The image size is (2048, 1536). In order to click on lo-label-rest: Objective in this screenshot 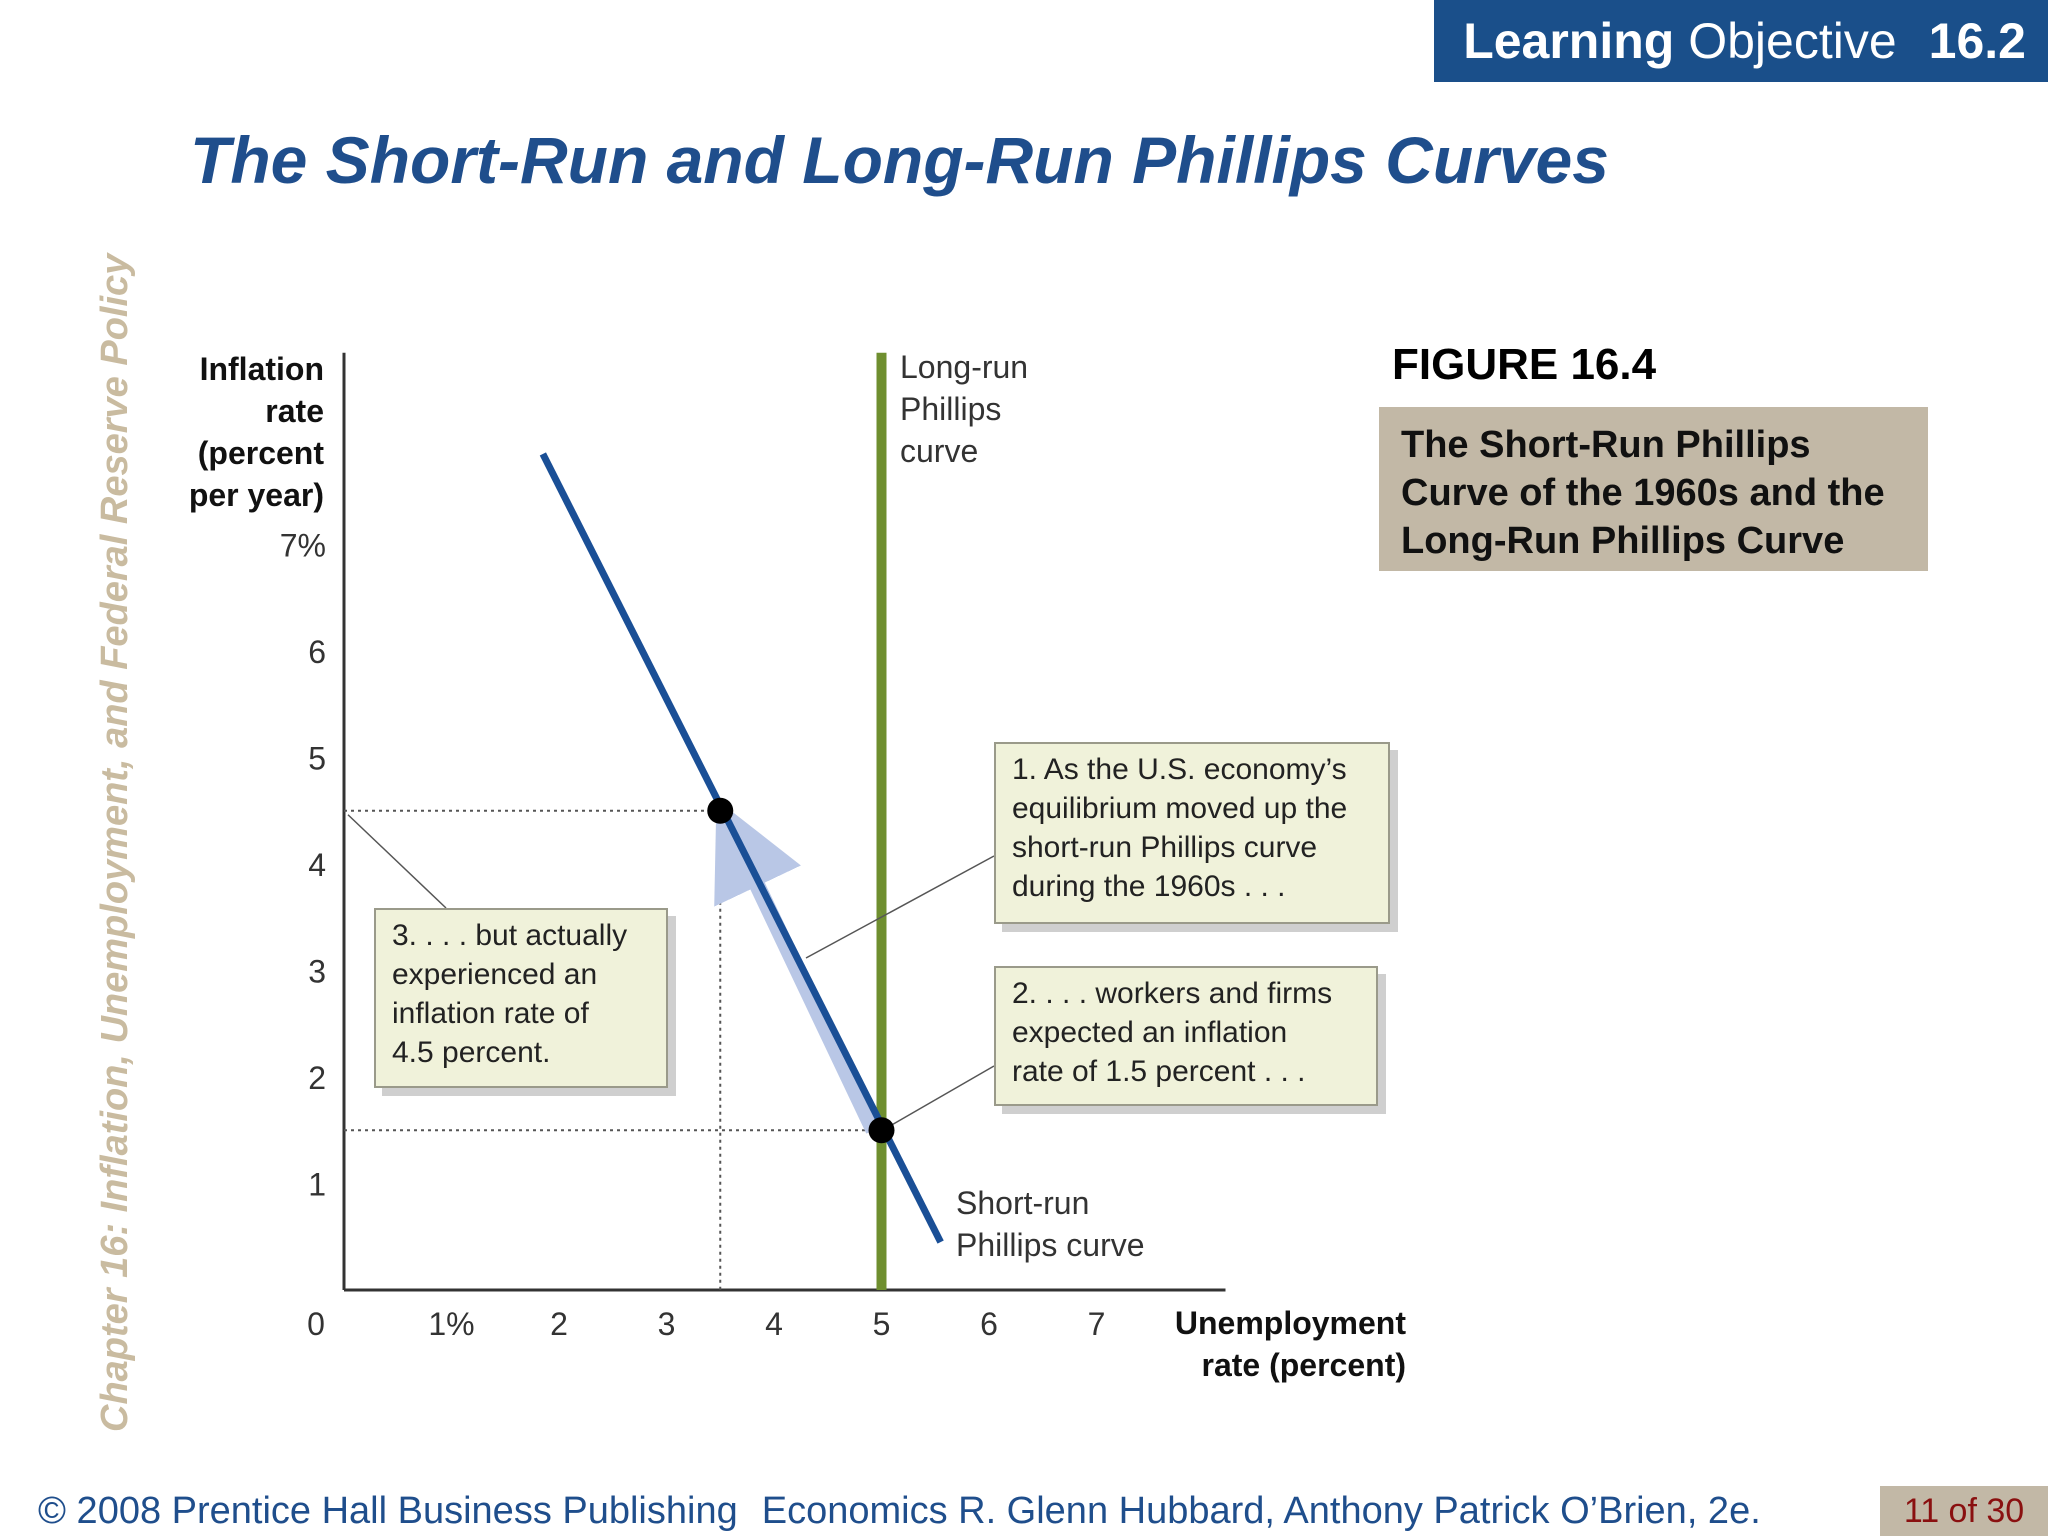, I will do `click(1792, 41)`.